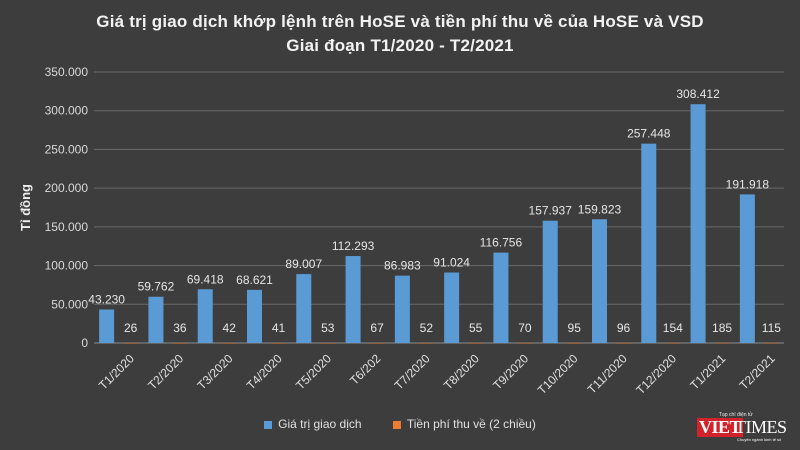  I want to click on data-label-series-1: 69.418, so click(205, 279).